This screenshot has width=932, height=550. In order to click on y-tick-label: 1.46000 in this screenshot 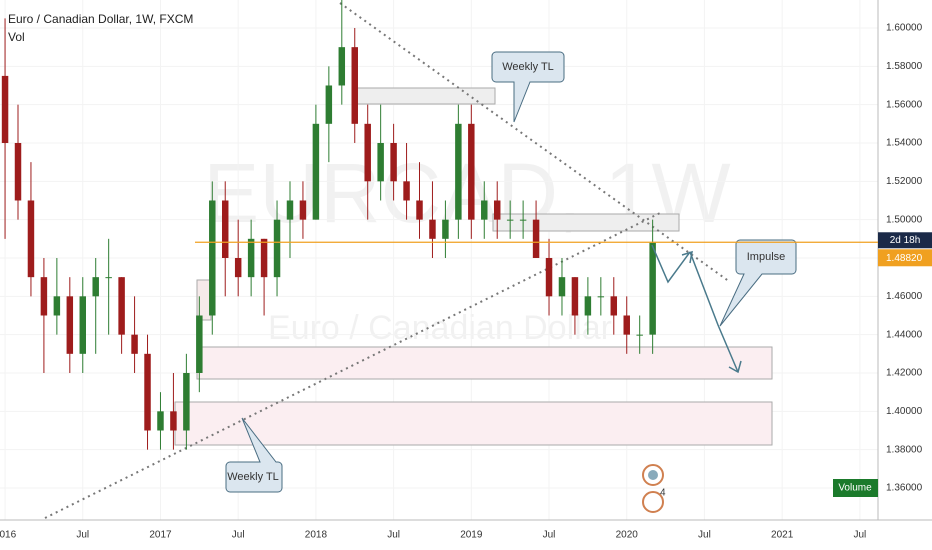, I will do `click(904, 296)`.